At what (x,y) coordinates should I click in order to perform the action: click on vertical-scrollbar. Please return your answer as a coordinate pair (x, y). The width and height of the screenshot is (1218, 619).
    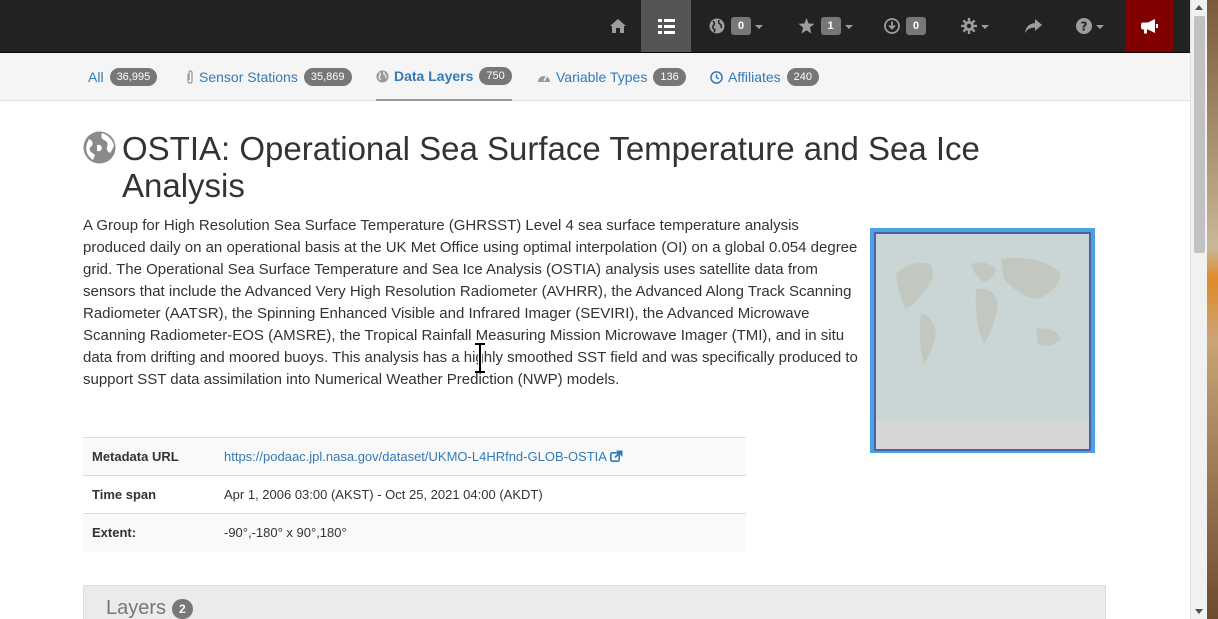
    Looking at the image, I should click on (1198, 309).